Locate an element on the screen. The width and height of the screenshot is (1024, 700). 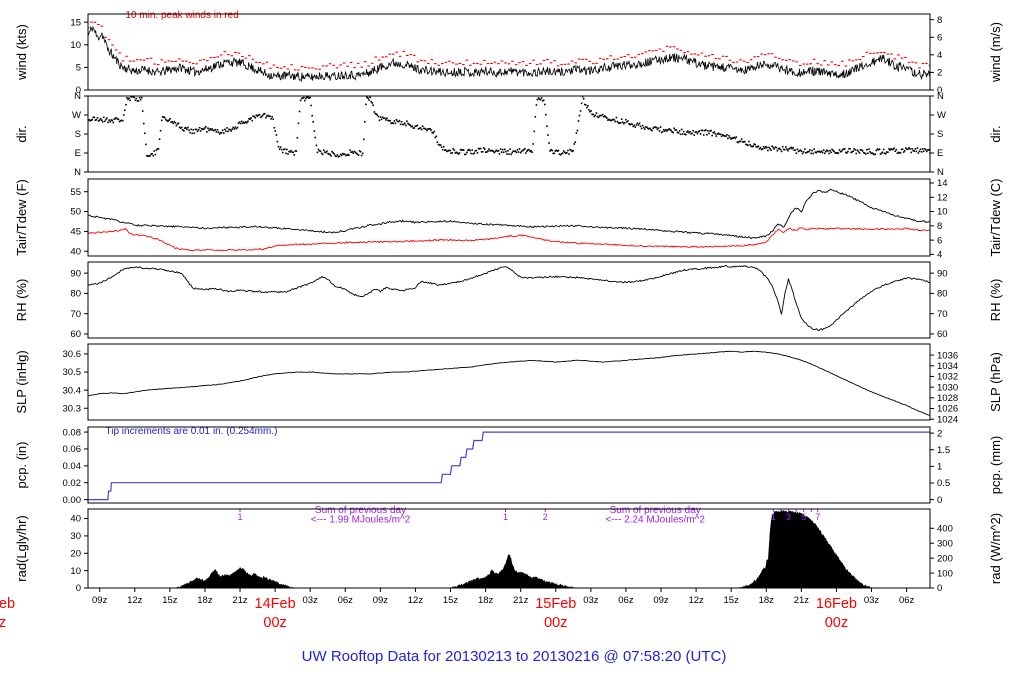
right-tick-label: 100 is located at coordinates (945, 573).